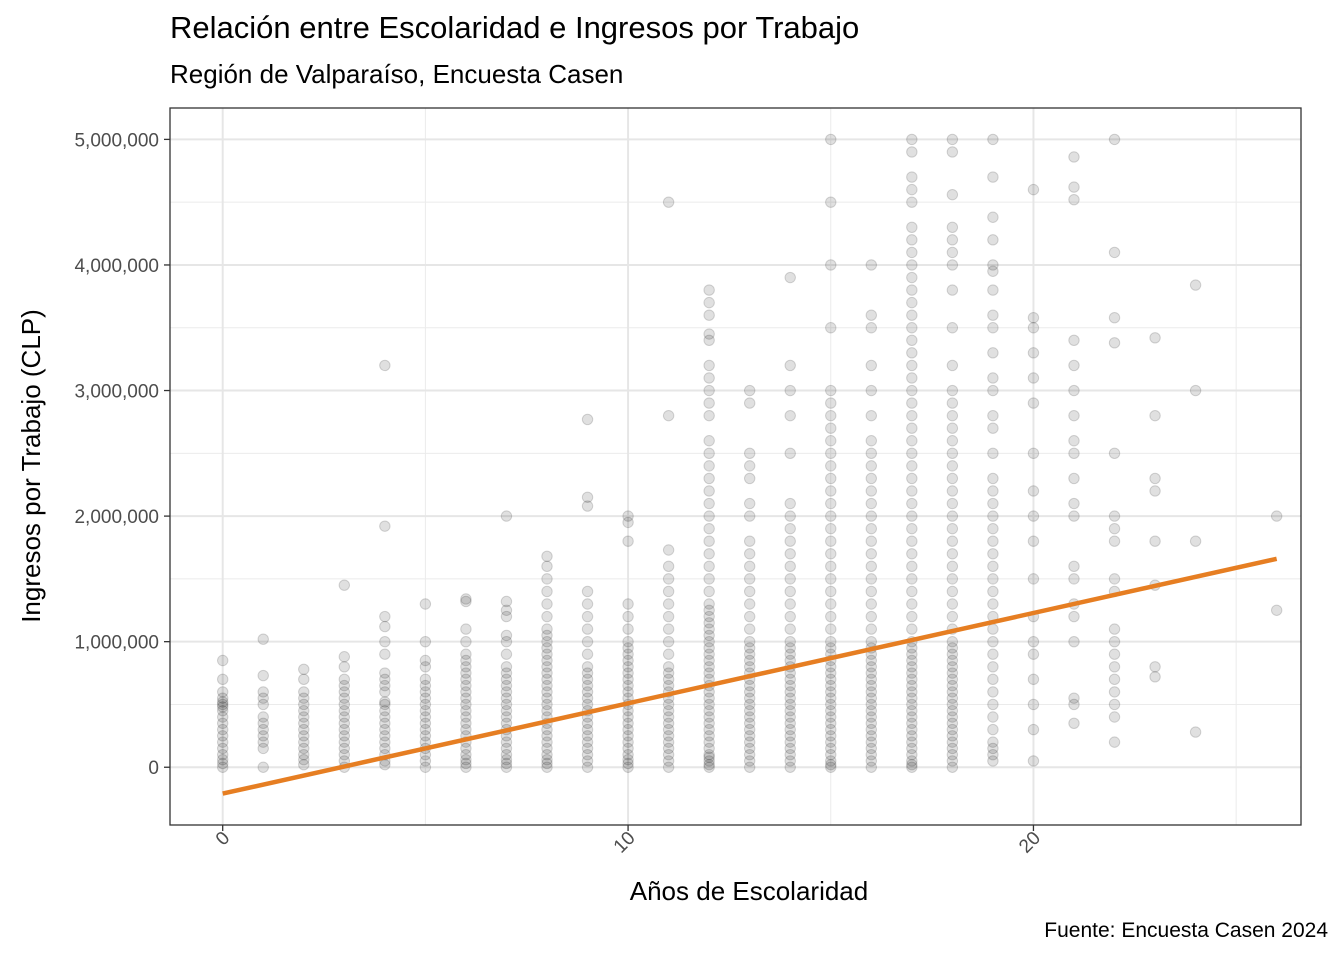  What do you see at coordinates (116, 266) in the screenshot?
I see `y-tick-label: 4,000,000` at bounding box center [116, 266].